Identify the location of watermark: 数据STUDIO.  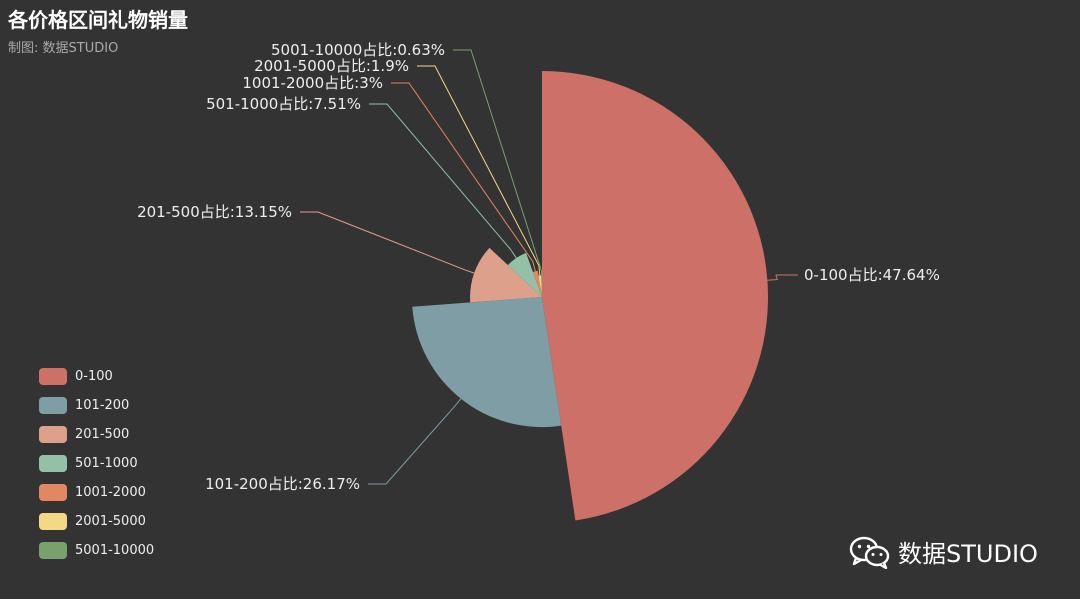
(943, 551).